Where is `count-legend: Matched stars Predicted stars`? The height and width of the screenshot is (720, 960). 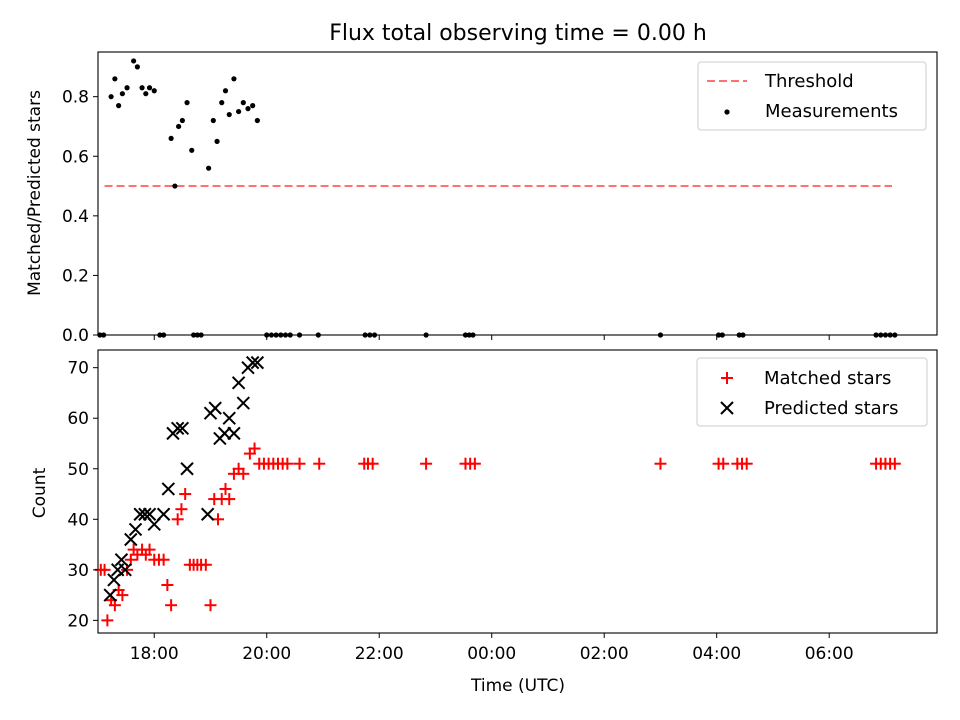
count-legend: Matched stars Predicted stars is located at coordinates (812, 392).